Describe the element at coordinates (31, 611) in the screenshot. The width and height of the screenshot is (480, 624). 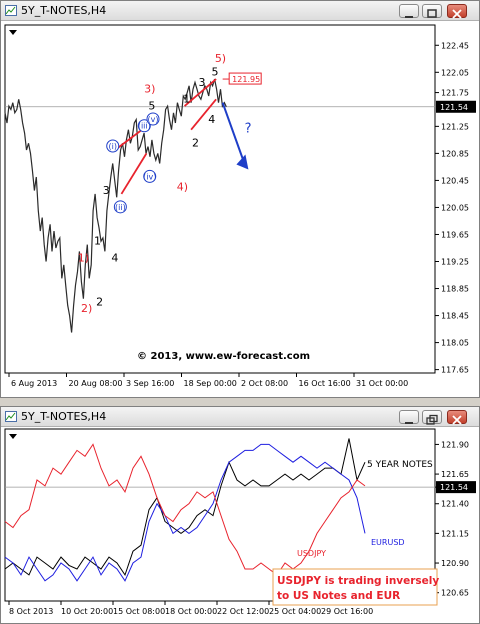
I see `x-tick-label: 8 Oct 2013` at that location.